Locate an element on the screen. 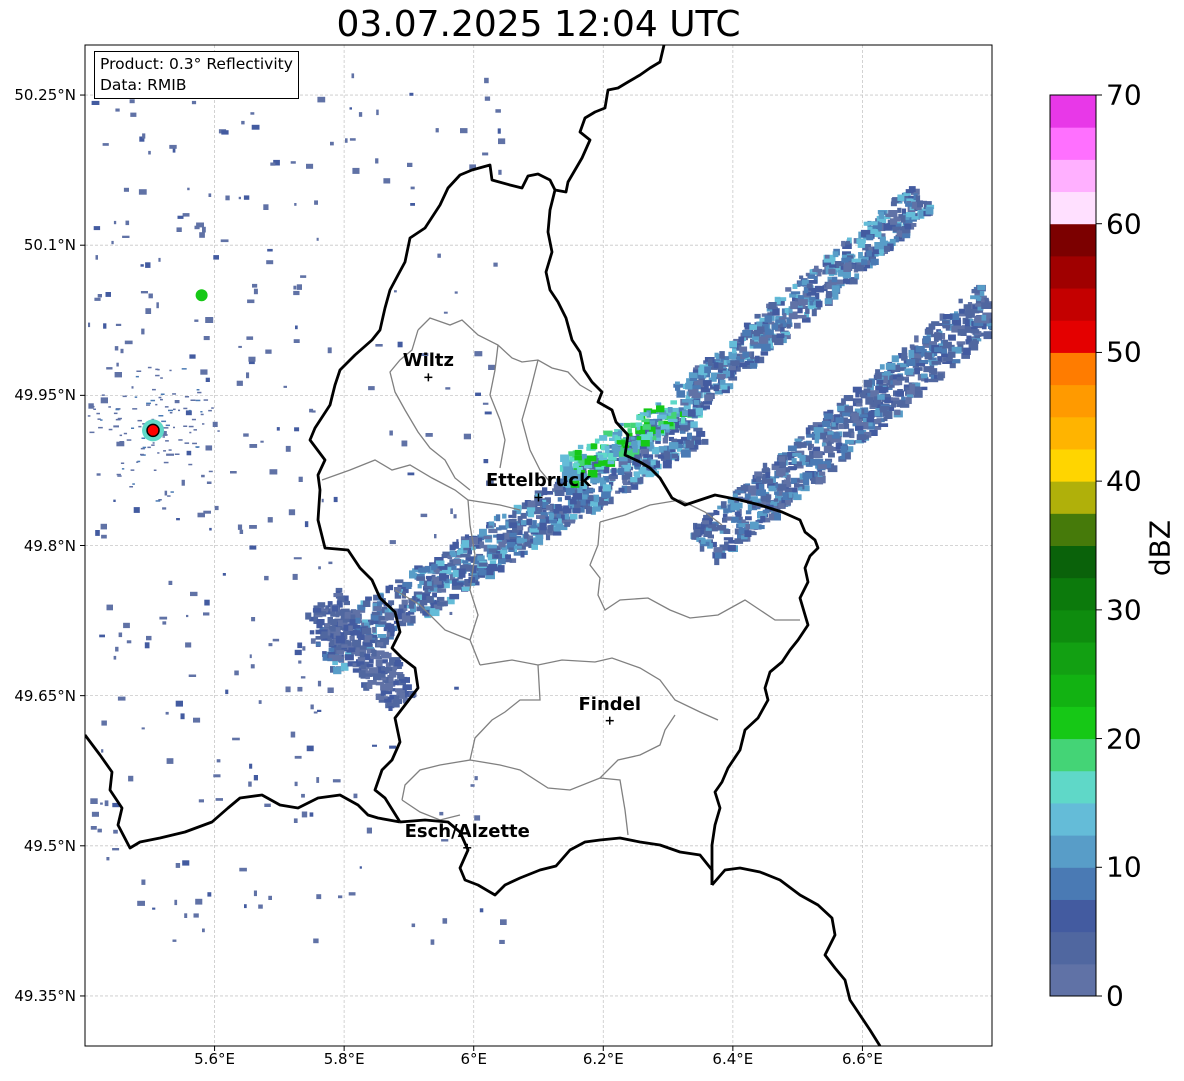  lon-tick-marks is located at coordinates (538, 1048).